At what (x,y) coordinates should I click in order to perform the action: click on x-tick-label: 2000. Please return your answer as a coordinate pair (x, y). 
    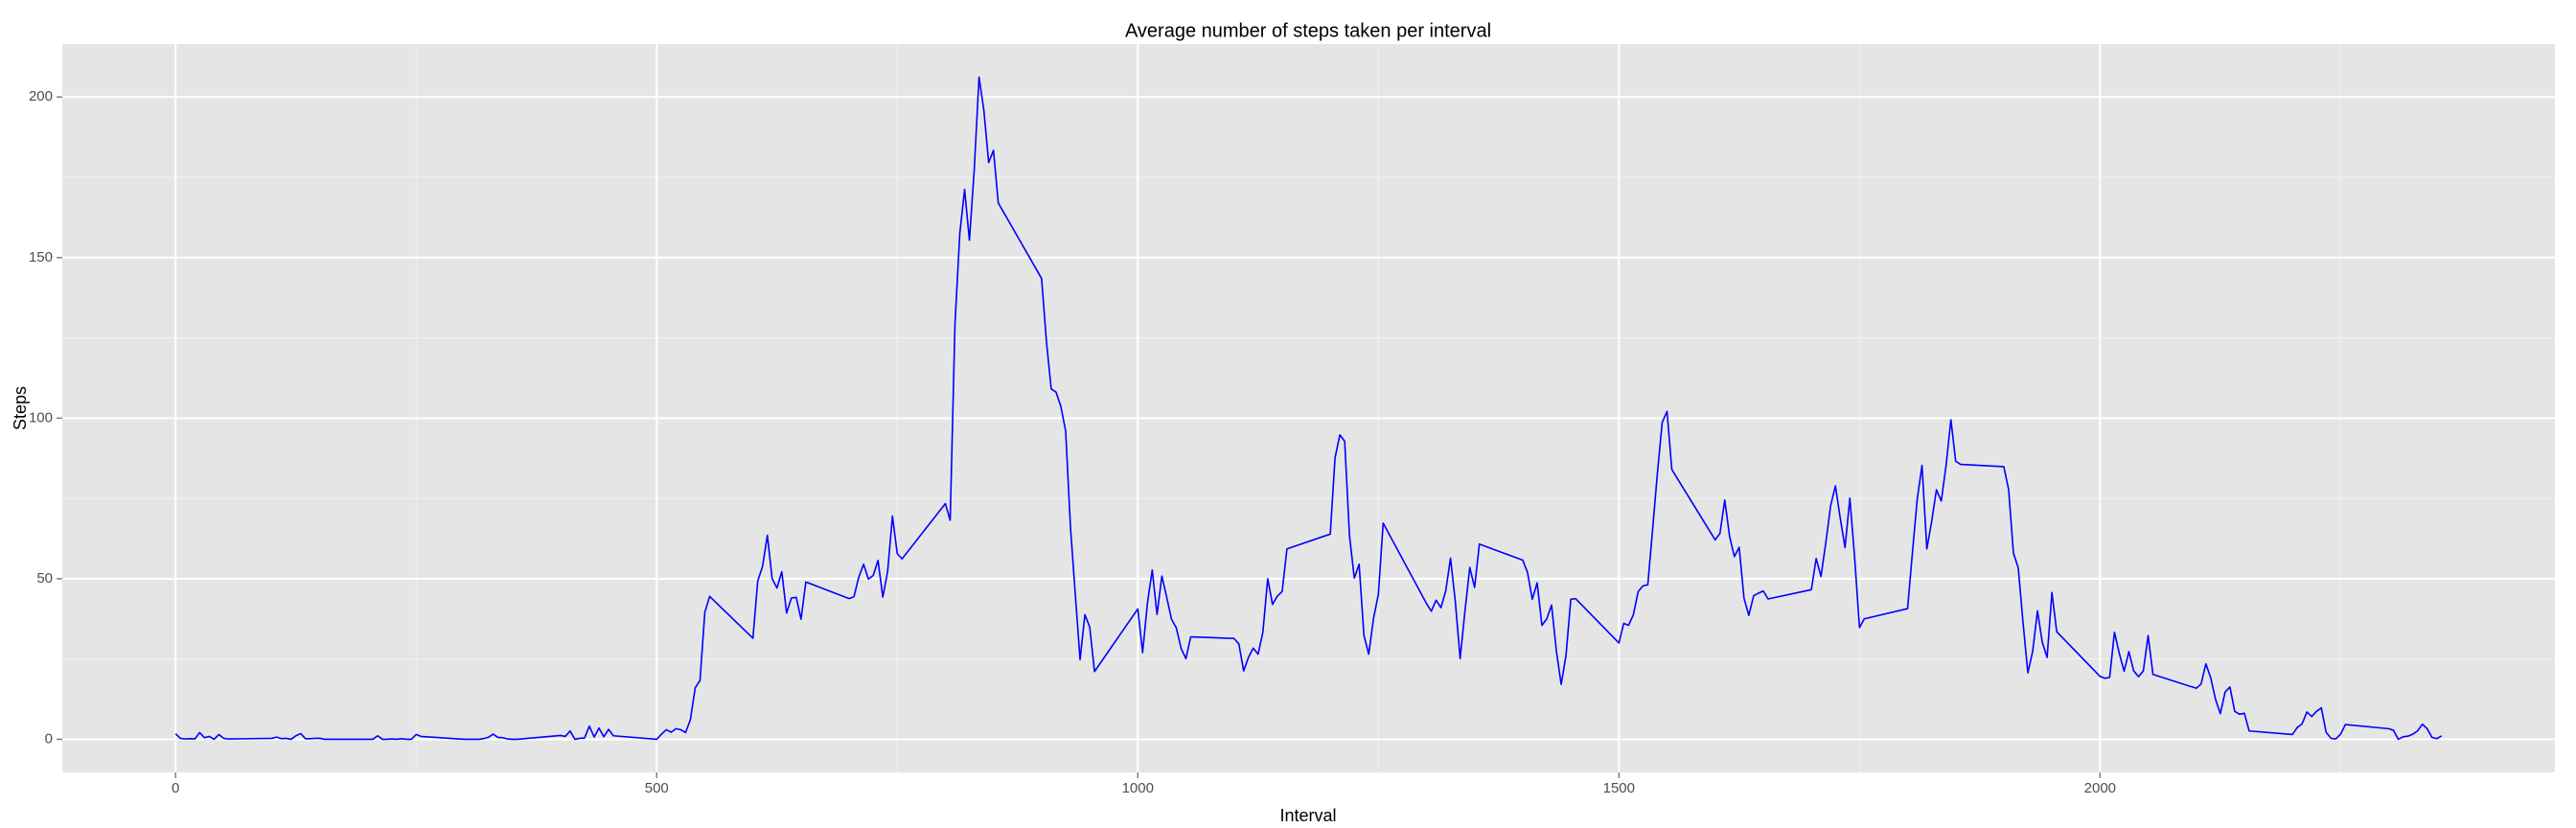
    Looking at the image, I should click on (2100, 788).